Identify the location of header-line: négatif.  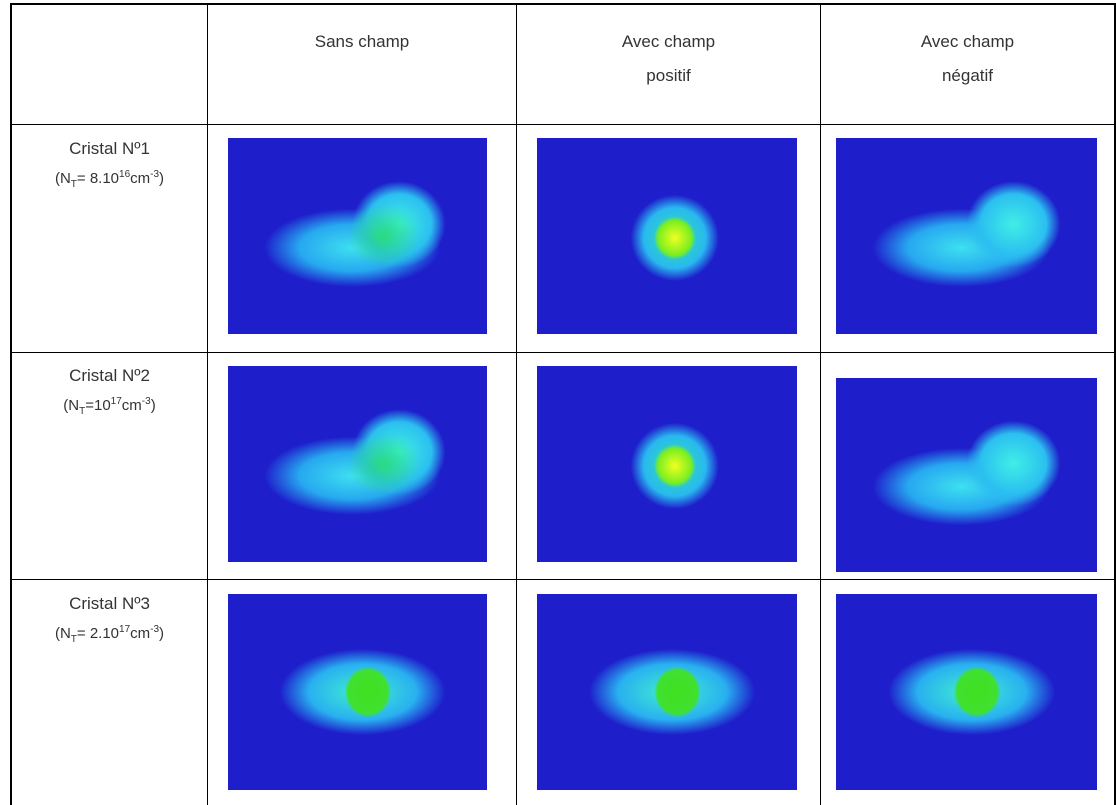
(967, 75).